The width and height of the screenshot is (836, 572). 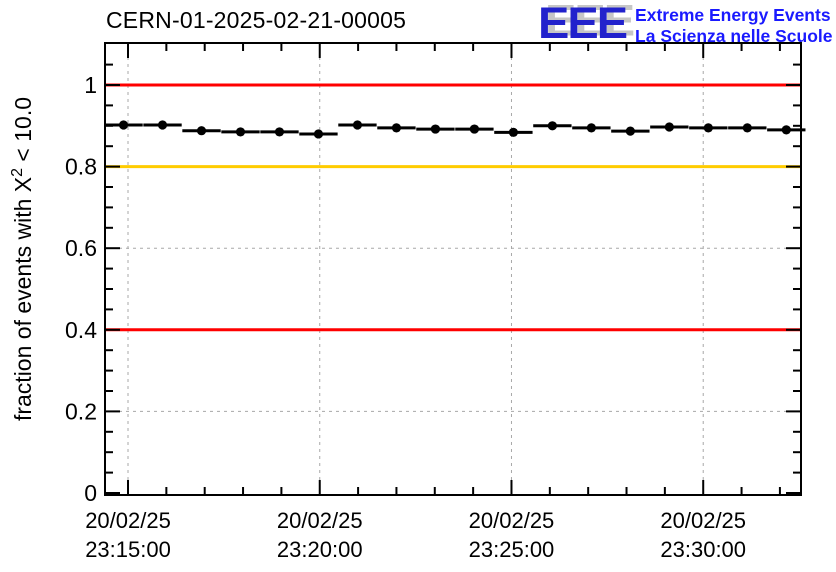 What do you see at coordinates (128, 549) in the screenshot?
I see `x-tick-label-time: 23:15:00` at bounding box center [128, 549].